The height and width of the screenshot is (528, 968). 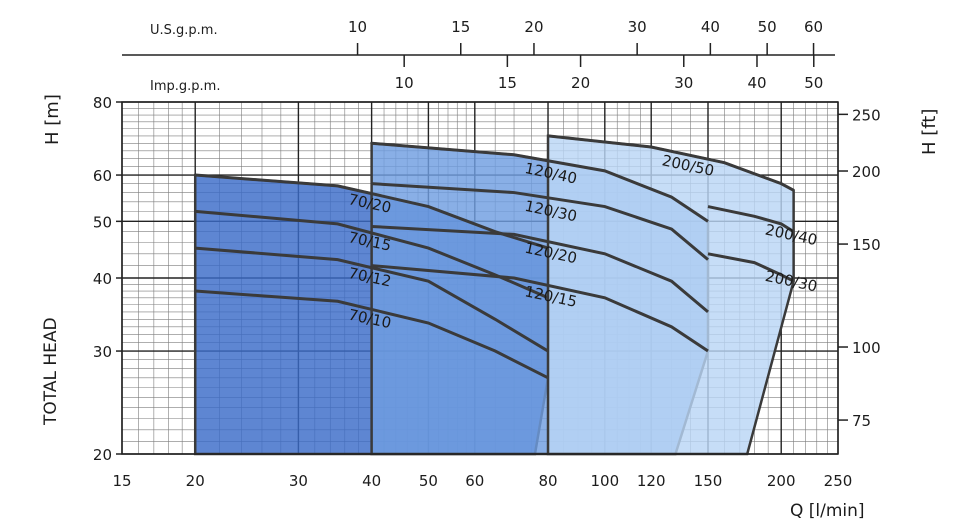 I want to click on imp-gpm-tick-label: 40, so click(x=756, y=83).